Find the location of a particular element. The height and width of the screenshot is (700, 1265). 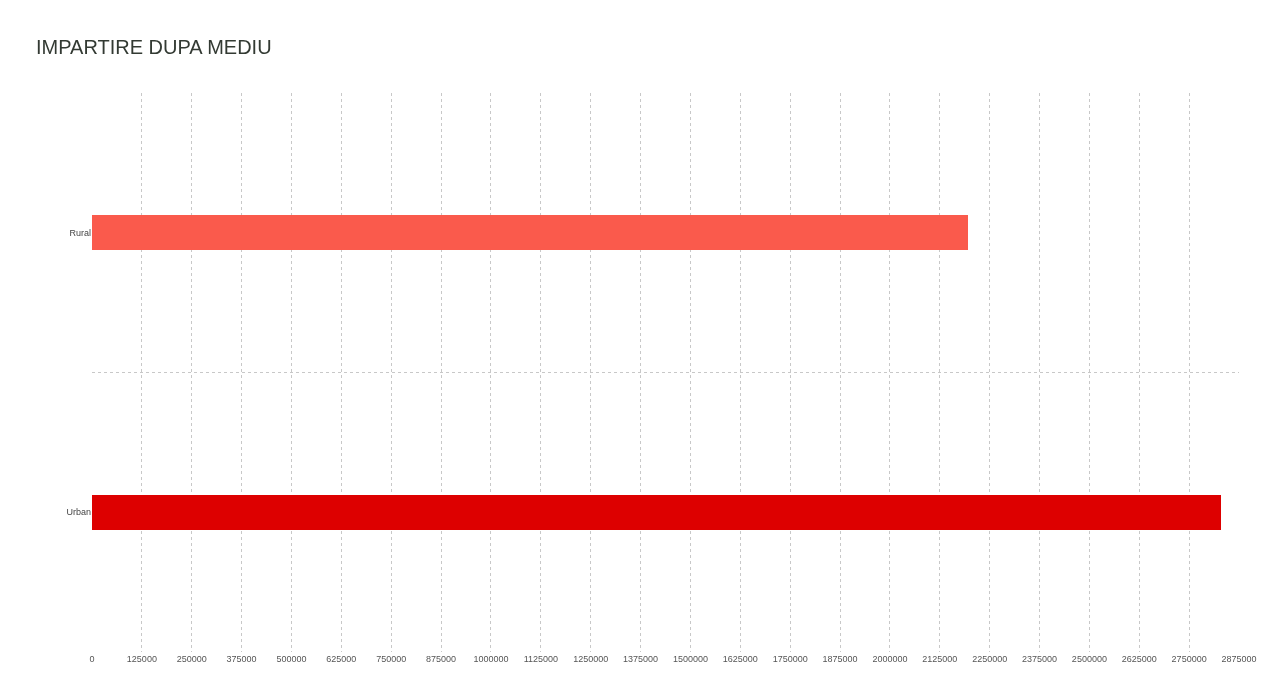

x-tick-label: 1000000 is located at coordinates (491, 659).